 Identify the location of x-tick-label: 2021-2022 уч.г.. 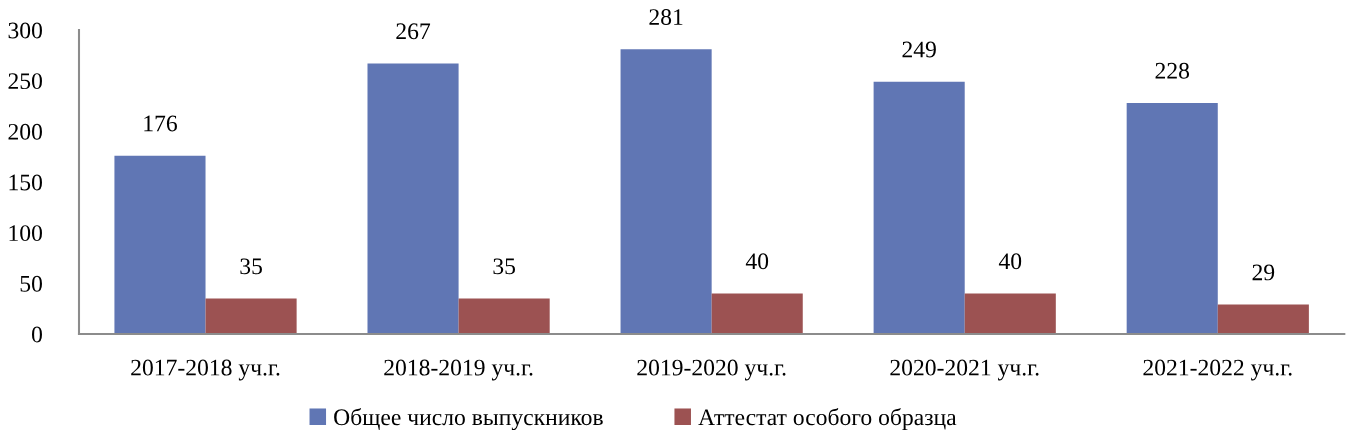
(1217, 370).